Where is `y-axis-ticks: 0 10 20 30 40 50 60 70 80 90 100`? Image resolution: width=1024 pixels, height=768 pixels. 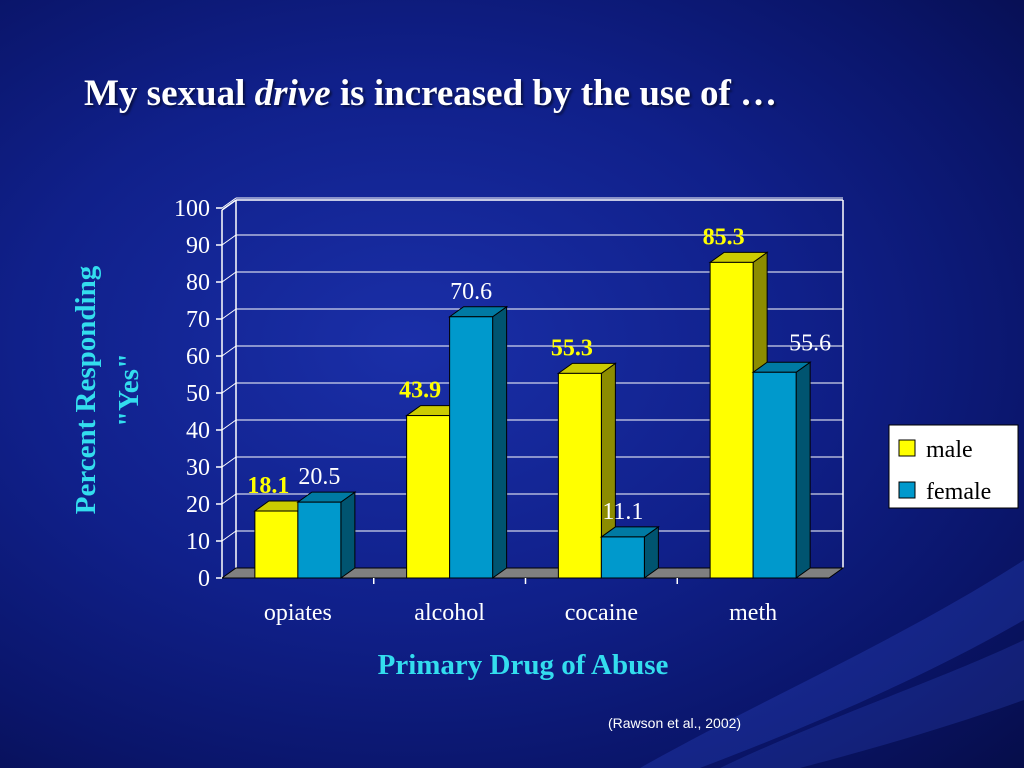 y-axis-ticks: 0 10 20 30 40 50 60 70 80 90 100 is located at coordinates (198, 394).